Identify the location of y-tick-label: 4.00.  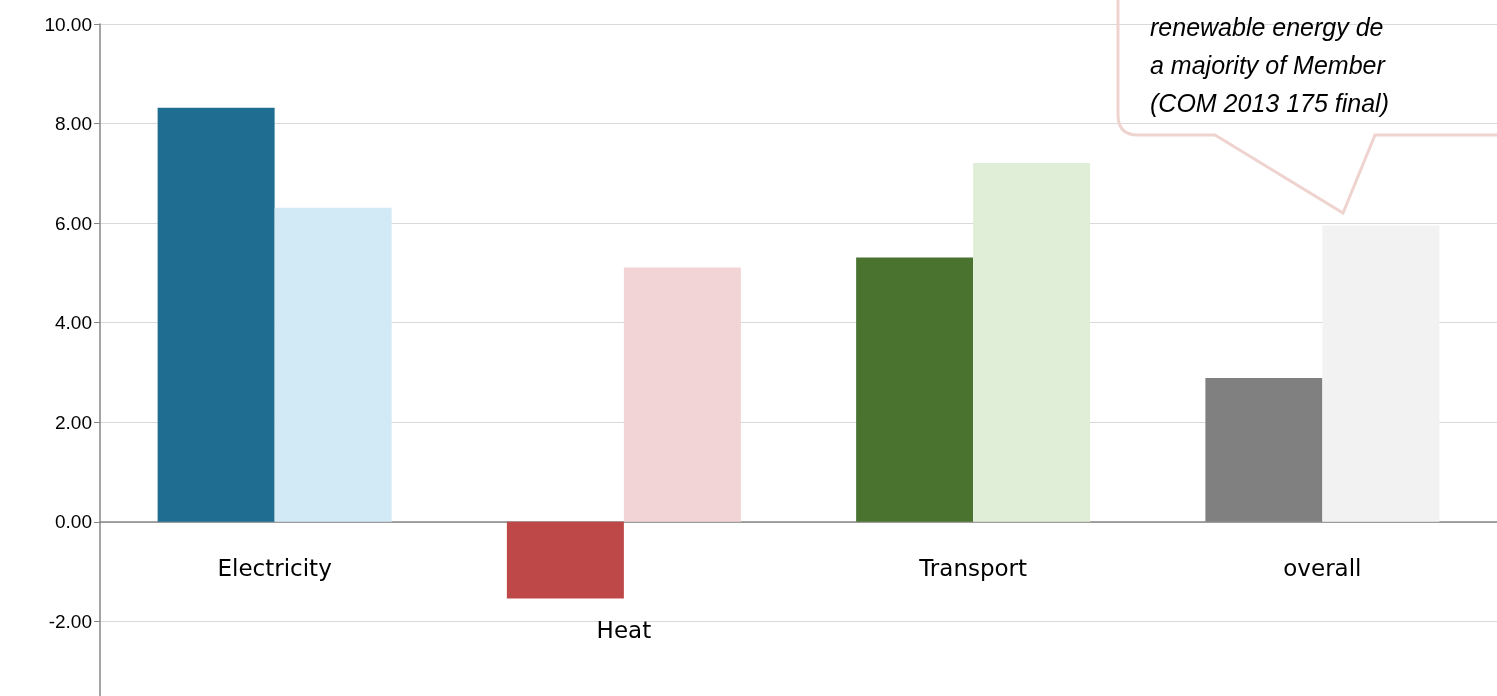
(73, 323).